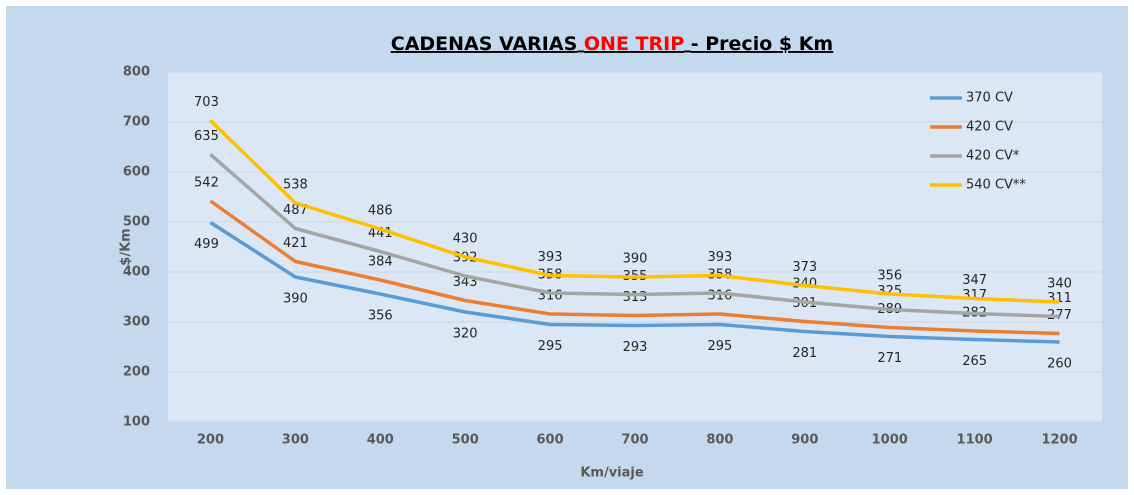 The image size is (1134, 495). I want to click on y-tick-label: 800, so click(136, 72).